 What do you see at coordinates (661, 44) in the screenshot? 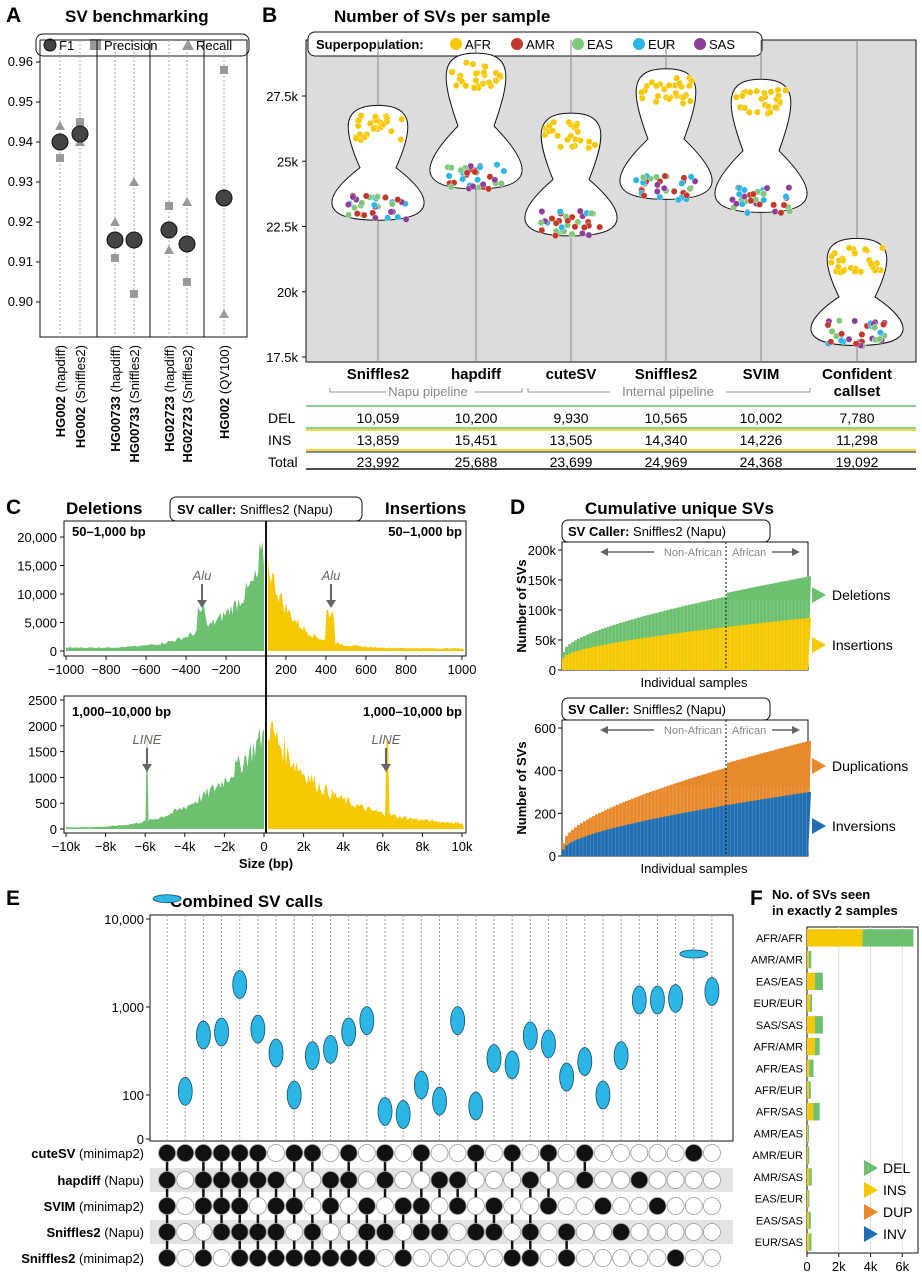
I see `b-legend-label: EUR` at bounding box center [661, 44].